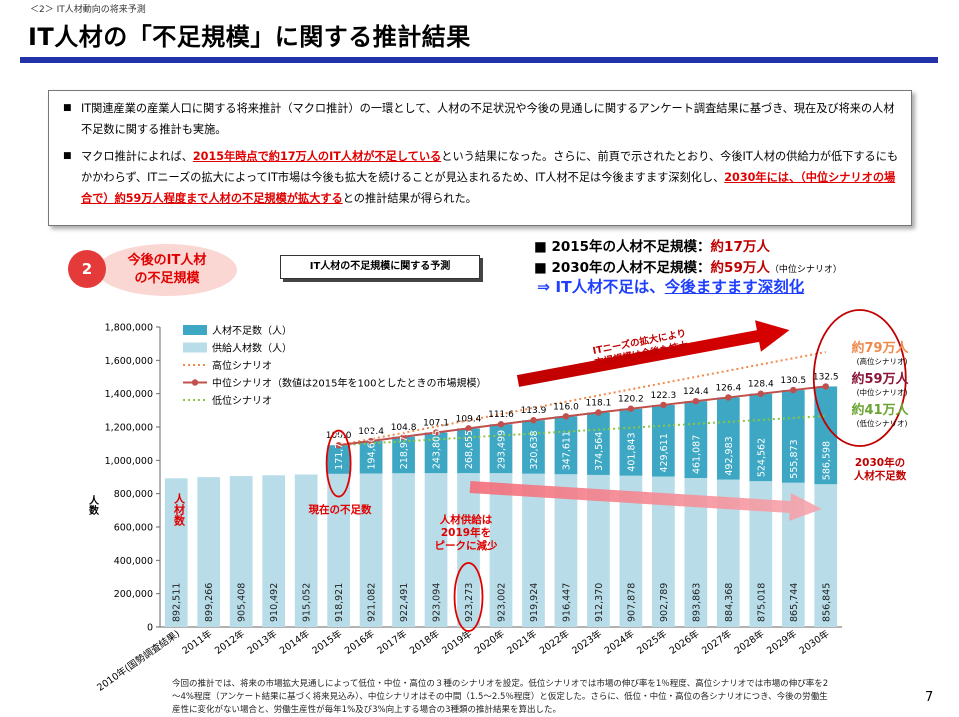  I want to click on x-tick-label: 2027年, so click(717, 641).